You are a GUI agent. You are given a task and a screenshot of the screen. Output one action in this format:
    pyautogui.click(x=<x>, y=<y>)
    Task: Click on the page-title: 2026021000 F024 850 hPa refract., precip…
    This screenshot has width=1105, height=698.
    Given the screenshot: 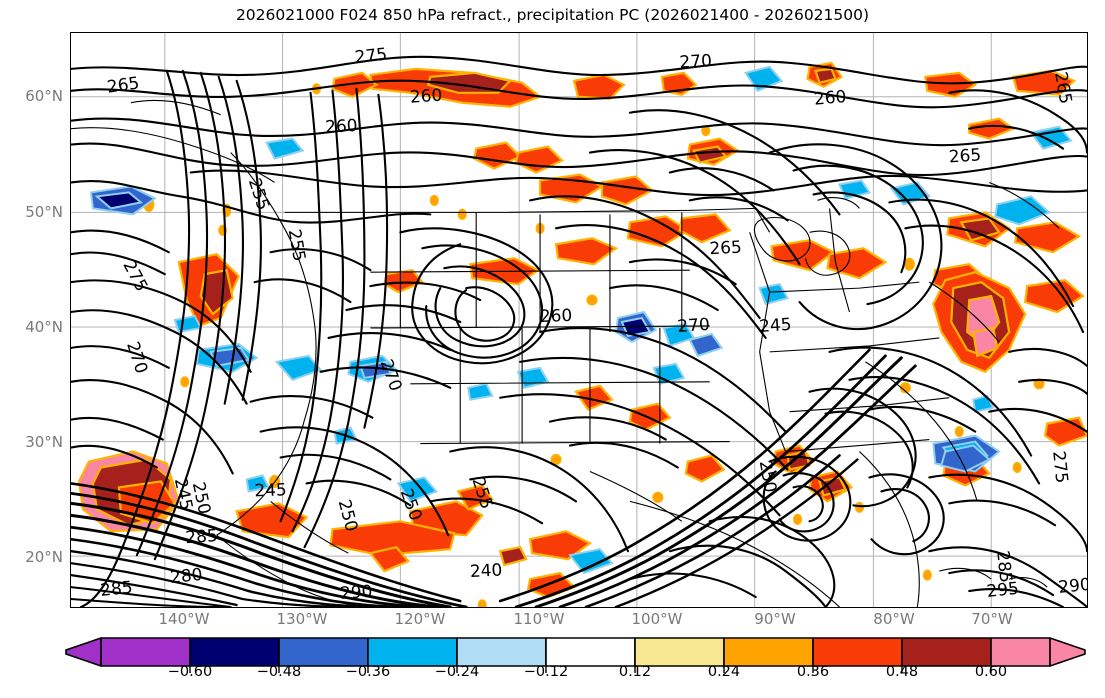 What is the action you would take?
    pyautogui.click(x=552, y=15)
    